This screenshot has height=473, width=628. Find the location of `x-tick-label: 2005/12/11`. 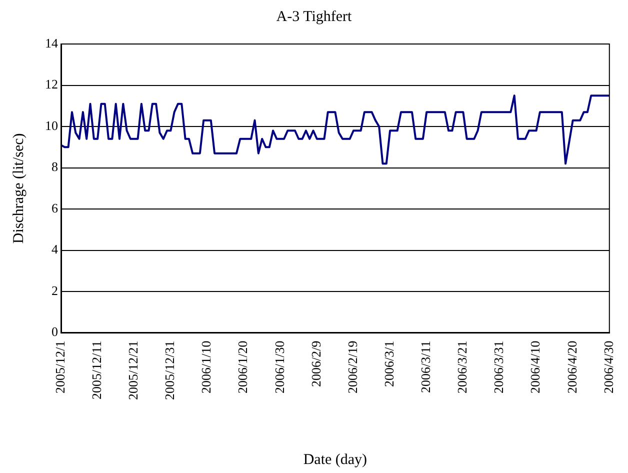

x-tick-label: 2005/12/11 is located at coordinates (96, 370).